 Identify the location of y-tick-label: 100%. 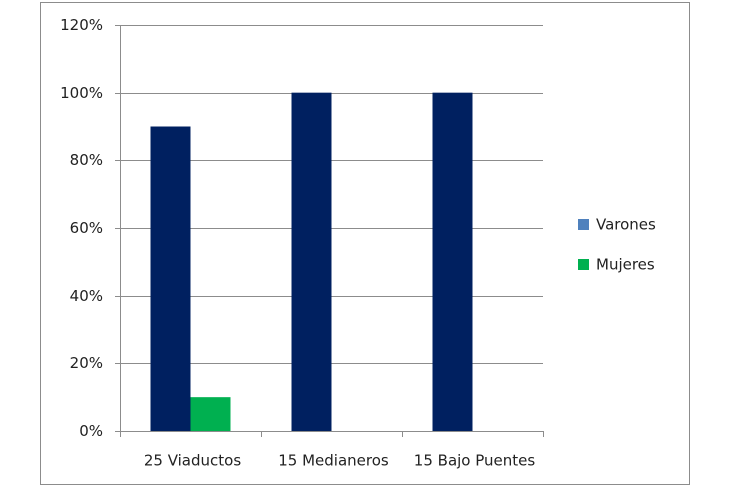
(81, 93).